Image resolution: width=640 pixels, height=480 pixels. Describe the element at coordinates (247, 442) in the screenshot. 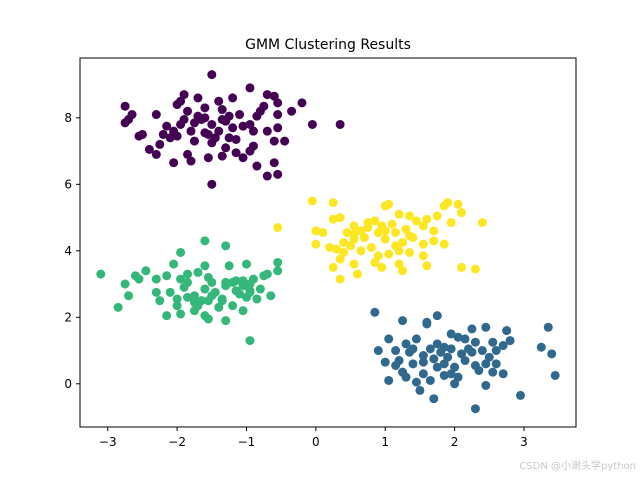

I see `x-tick-label: −1` at that location.